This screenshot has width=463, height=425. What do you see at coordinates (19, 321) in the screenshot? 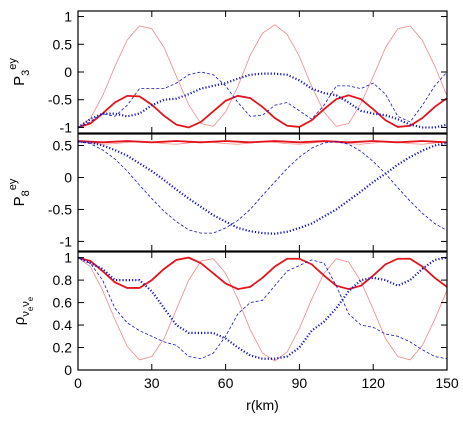
I see `y-axis-label-part: ρ` at bounding box center [19, 321].